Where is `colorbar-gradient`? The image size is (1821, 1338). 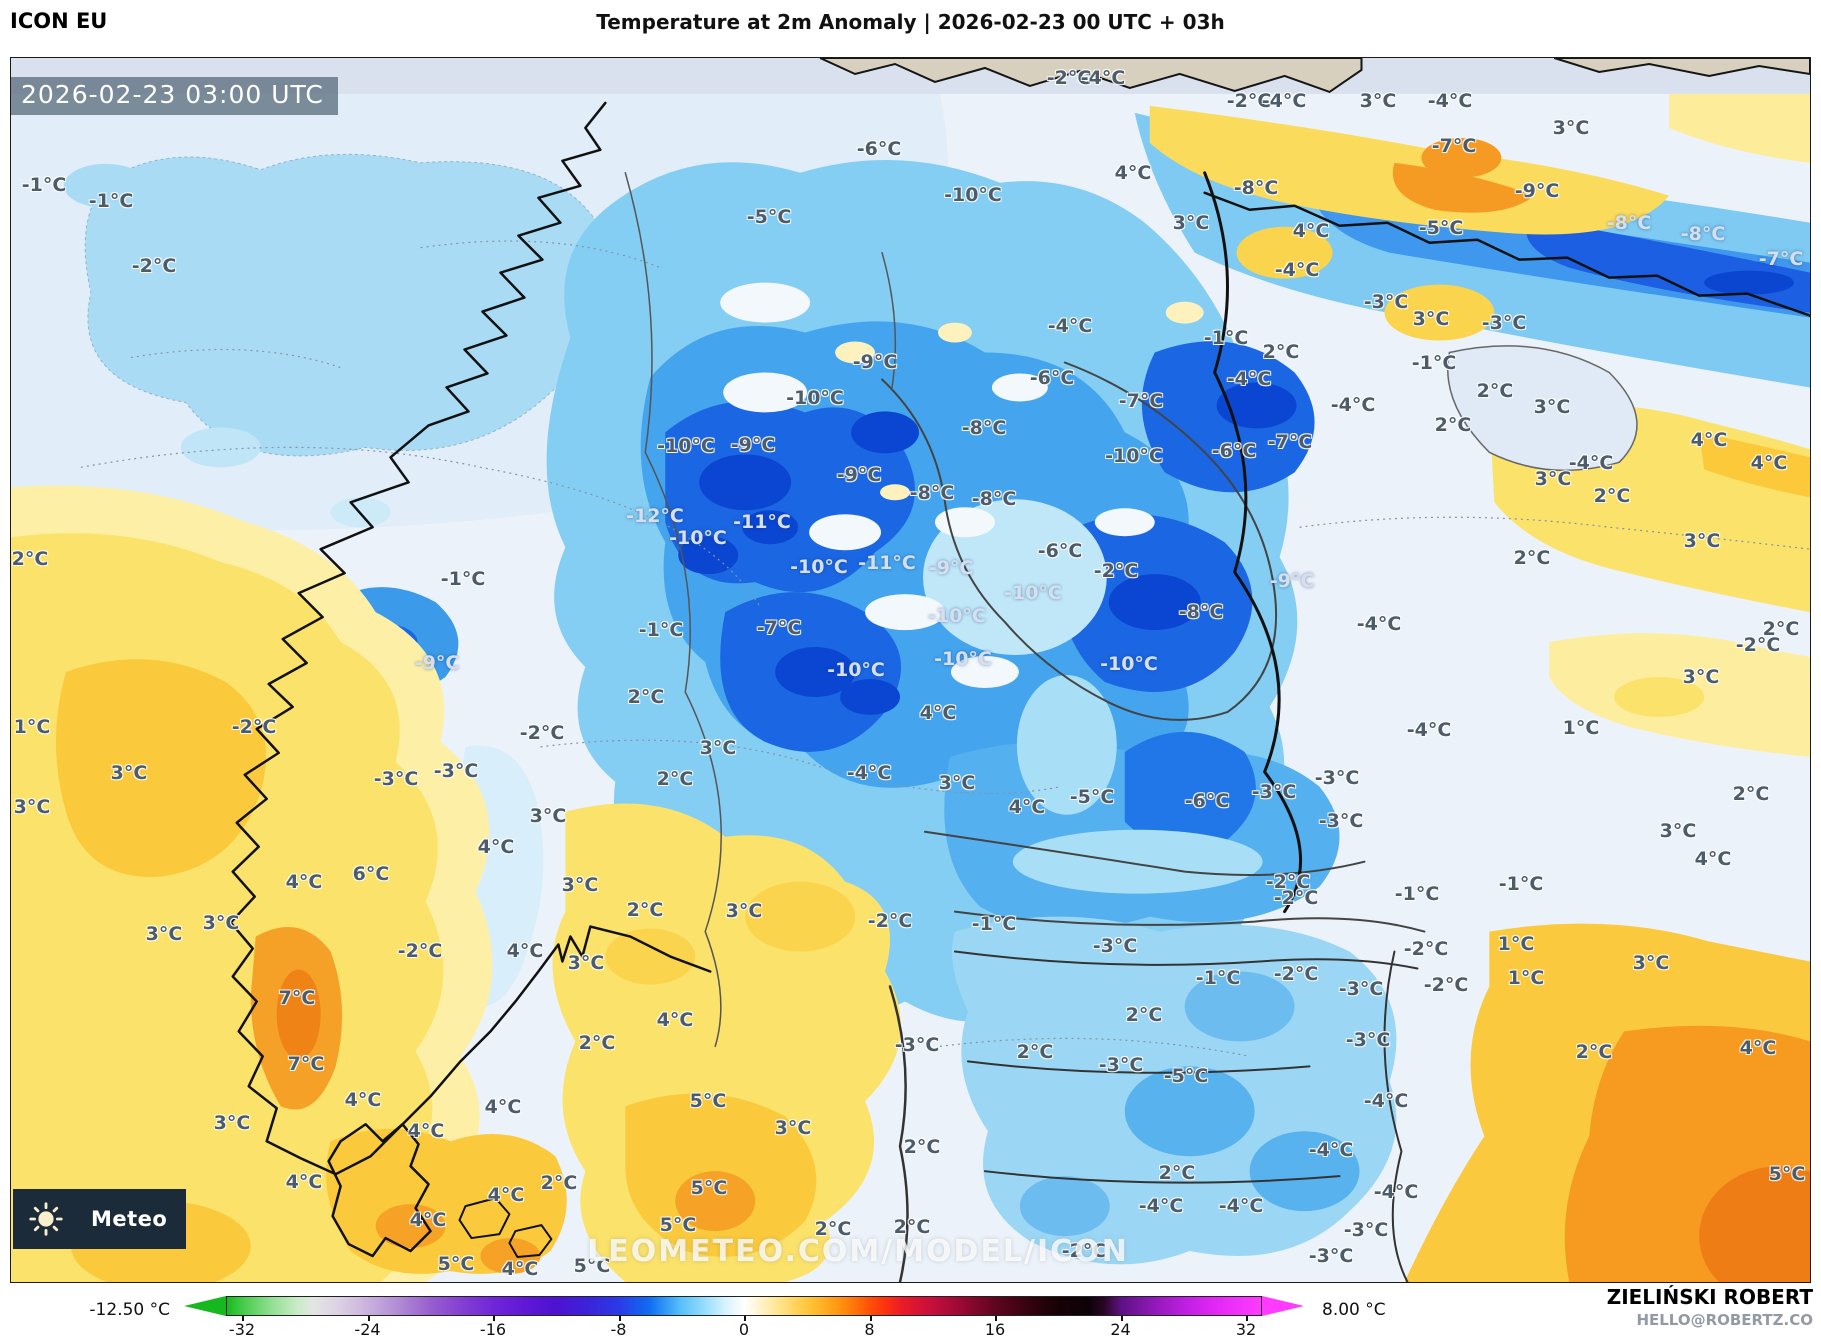 colorbar-gradient is located at coordinates (744, 1306).